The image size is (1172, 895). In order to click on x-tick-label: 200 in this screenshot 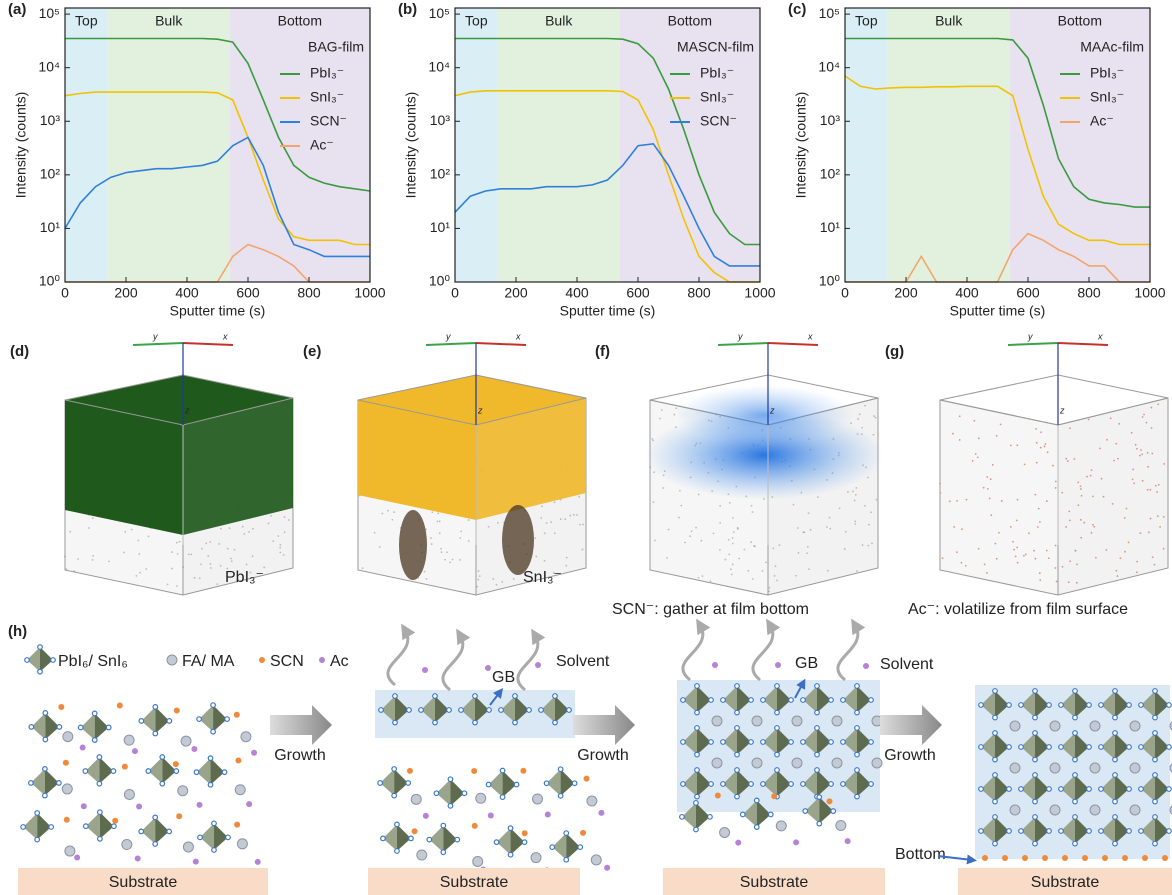, I will do `click(906, 293)`.